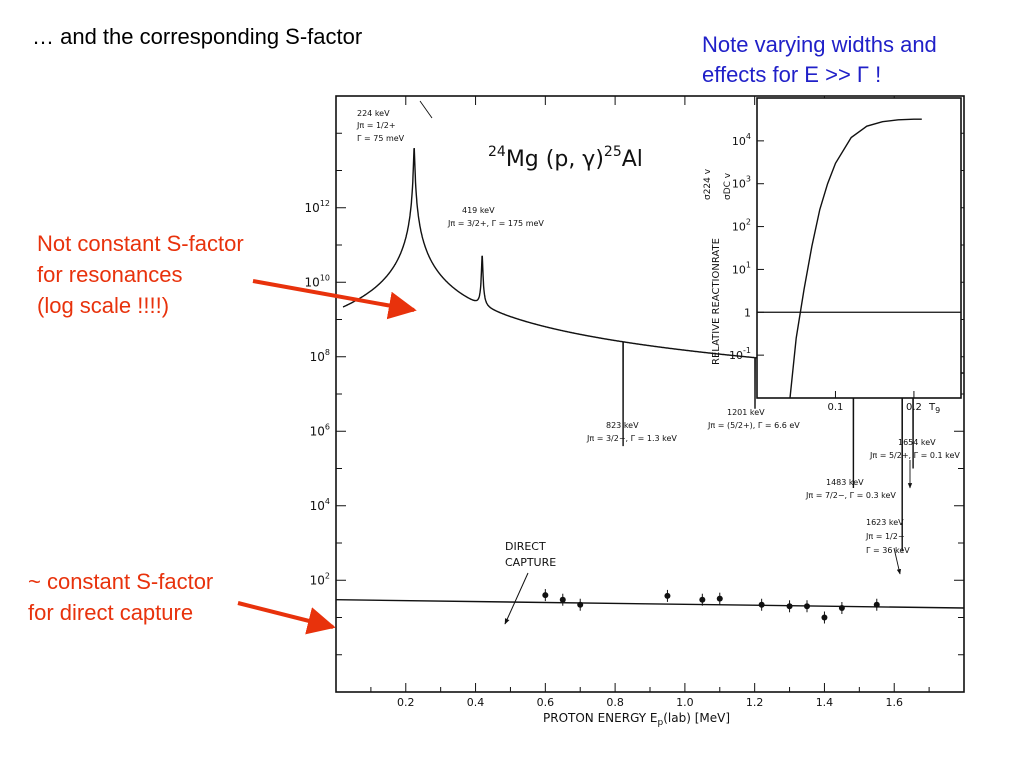 Image resolution: width=1024 pixels, height=768 pixels. I want to click on resonance-label-1623-energy: 1623 keV, so click(885, 522).